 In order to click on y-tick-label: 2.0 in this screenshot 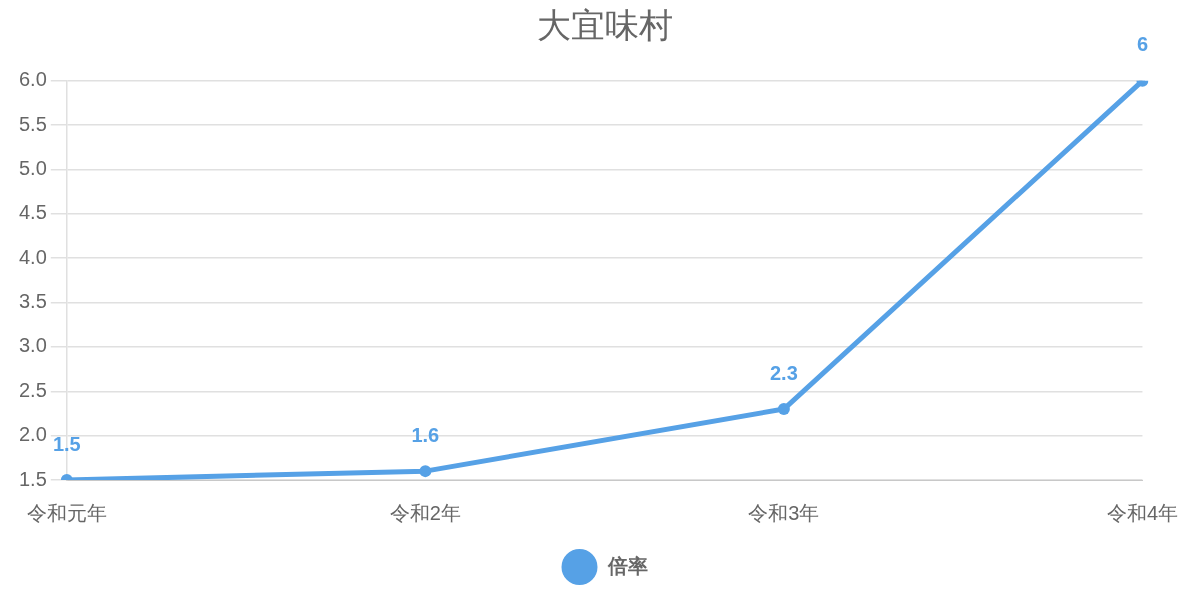, I will do `click(32, 434)`.